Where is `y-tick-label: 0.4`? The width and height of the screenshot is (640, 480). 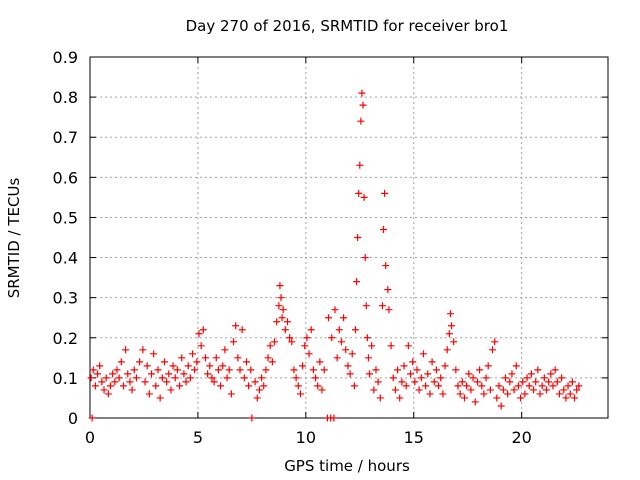 y-tick-label: 0.4 is located at coordinates (65, 258).